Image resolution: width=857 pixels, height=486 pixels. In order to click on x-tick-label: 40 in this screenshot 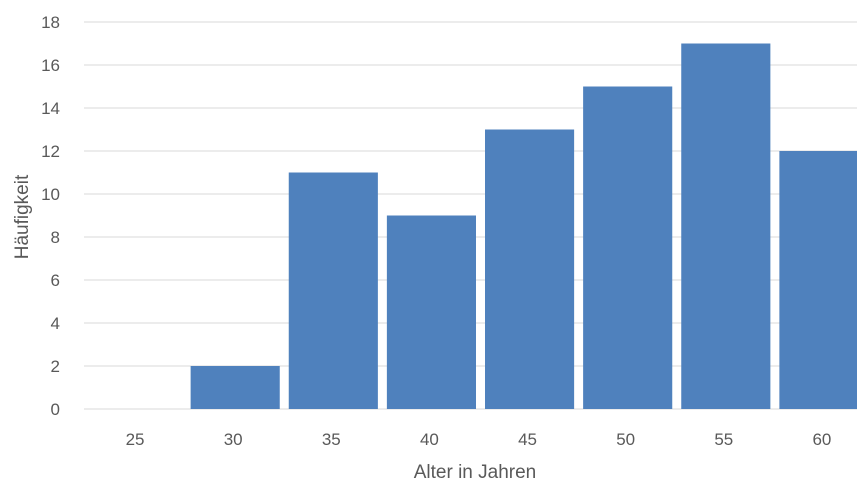, I will do `click(429, 439)`.